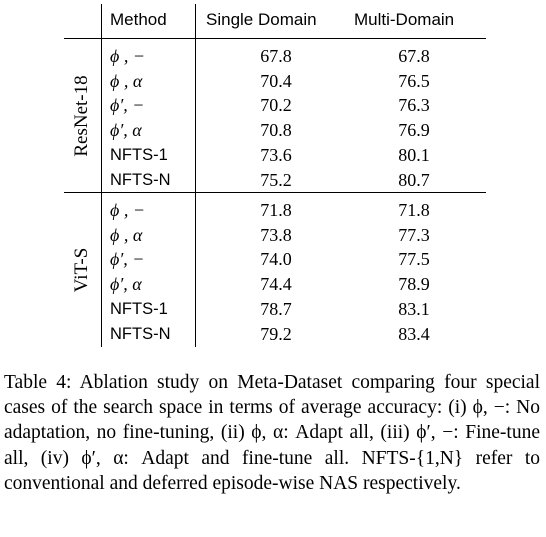  Describe the element at coordinates (414, 284) in the screenshot. I see `multi-domain-cell: 78.9` at that location.